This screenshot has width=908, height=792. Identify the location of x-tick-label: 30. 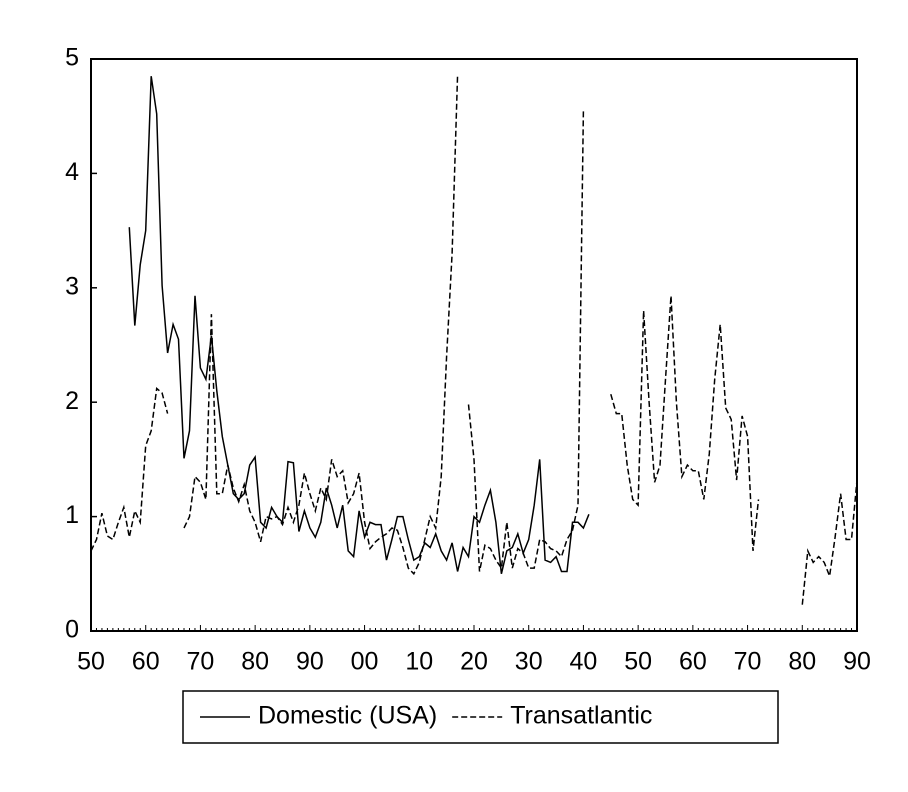
(529, 662).